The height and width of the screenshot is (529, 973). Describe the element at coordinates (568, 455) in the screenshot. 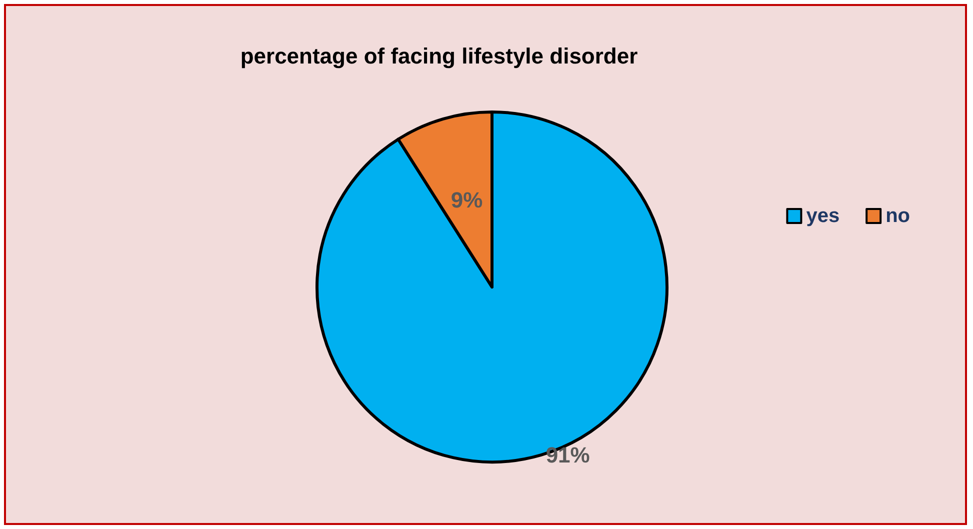

I see `data-label: 91%` at that location.